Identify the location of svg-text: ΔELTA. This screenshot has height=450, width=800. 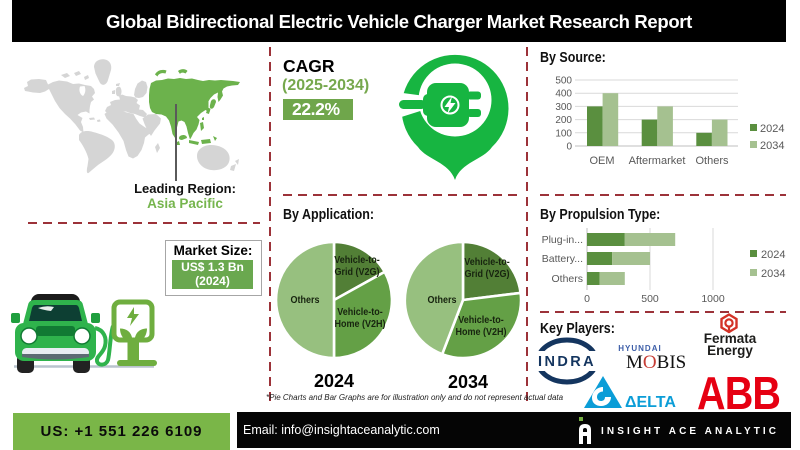
(650, 402).